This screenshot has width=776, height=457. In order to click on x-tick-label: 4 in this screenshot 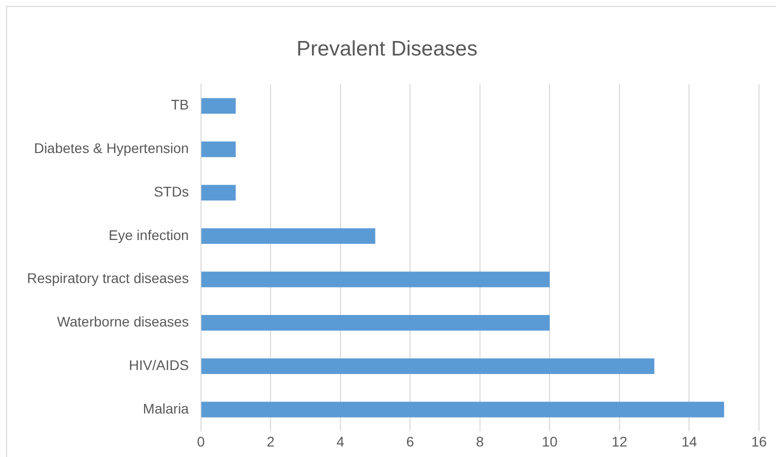, I will do `click(340, 441)`.